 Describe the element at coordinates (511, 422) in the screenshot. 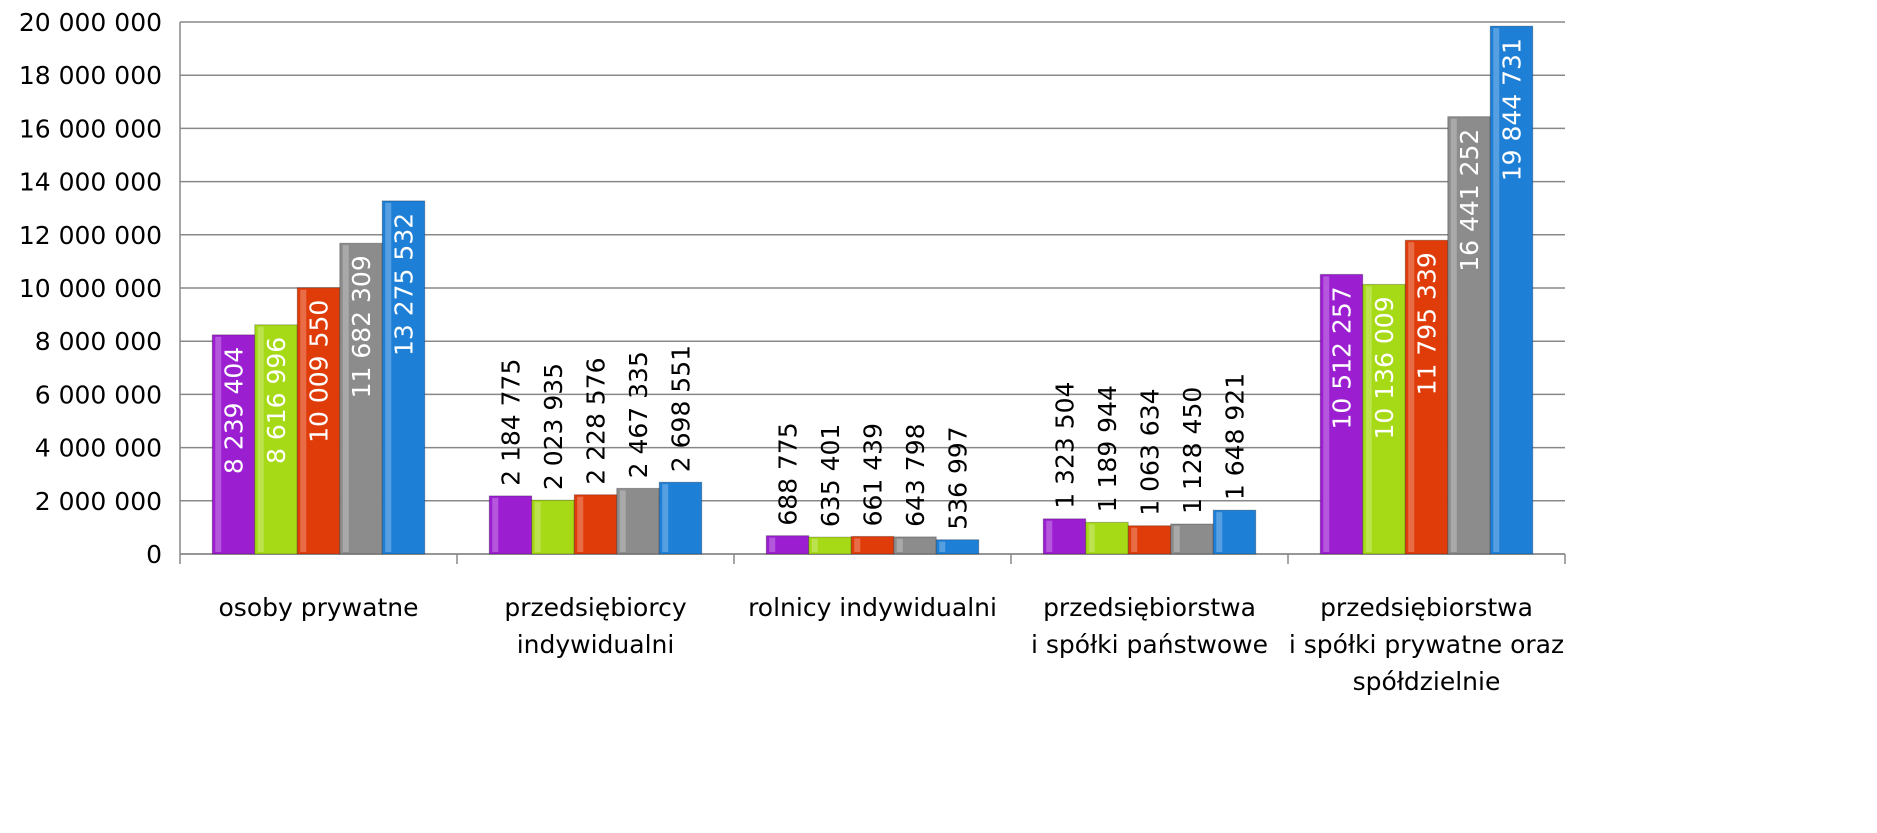

I see `value-label: 2 184 775` at that location.